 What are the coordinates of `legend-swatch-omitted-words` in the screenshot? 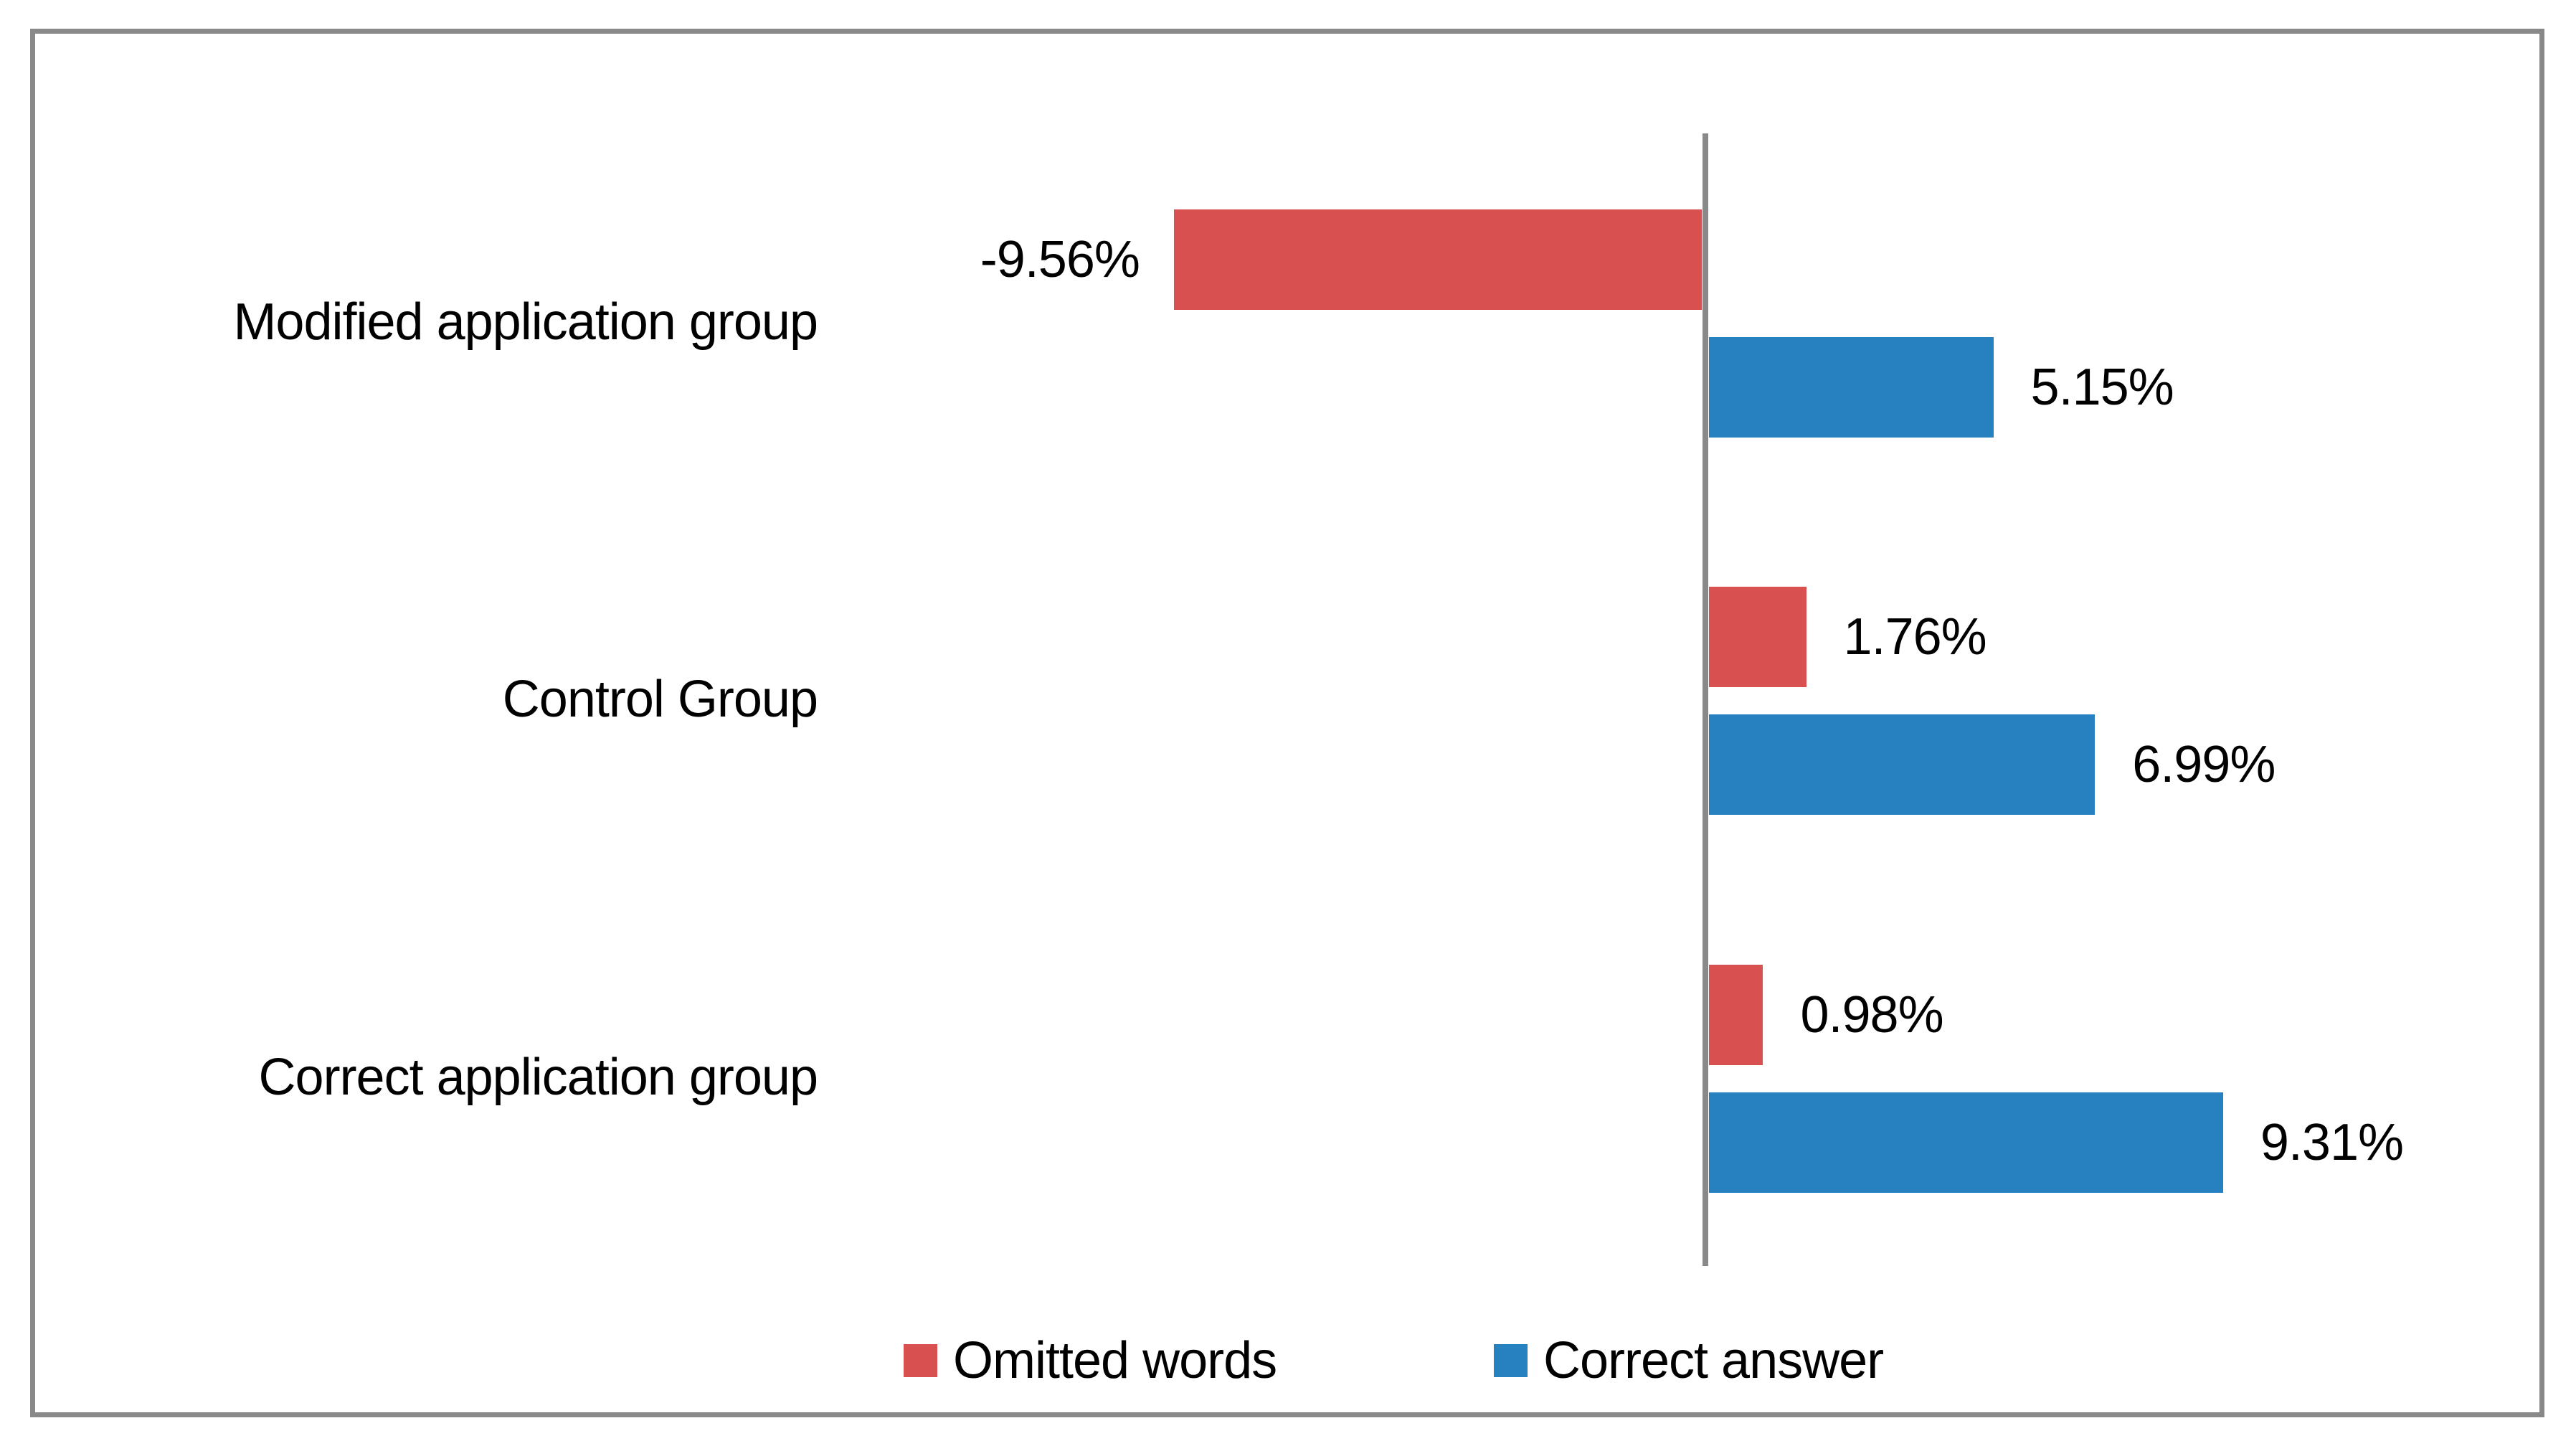 It's located at (920, 1360).